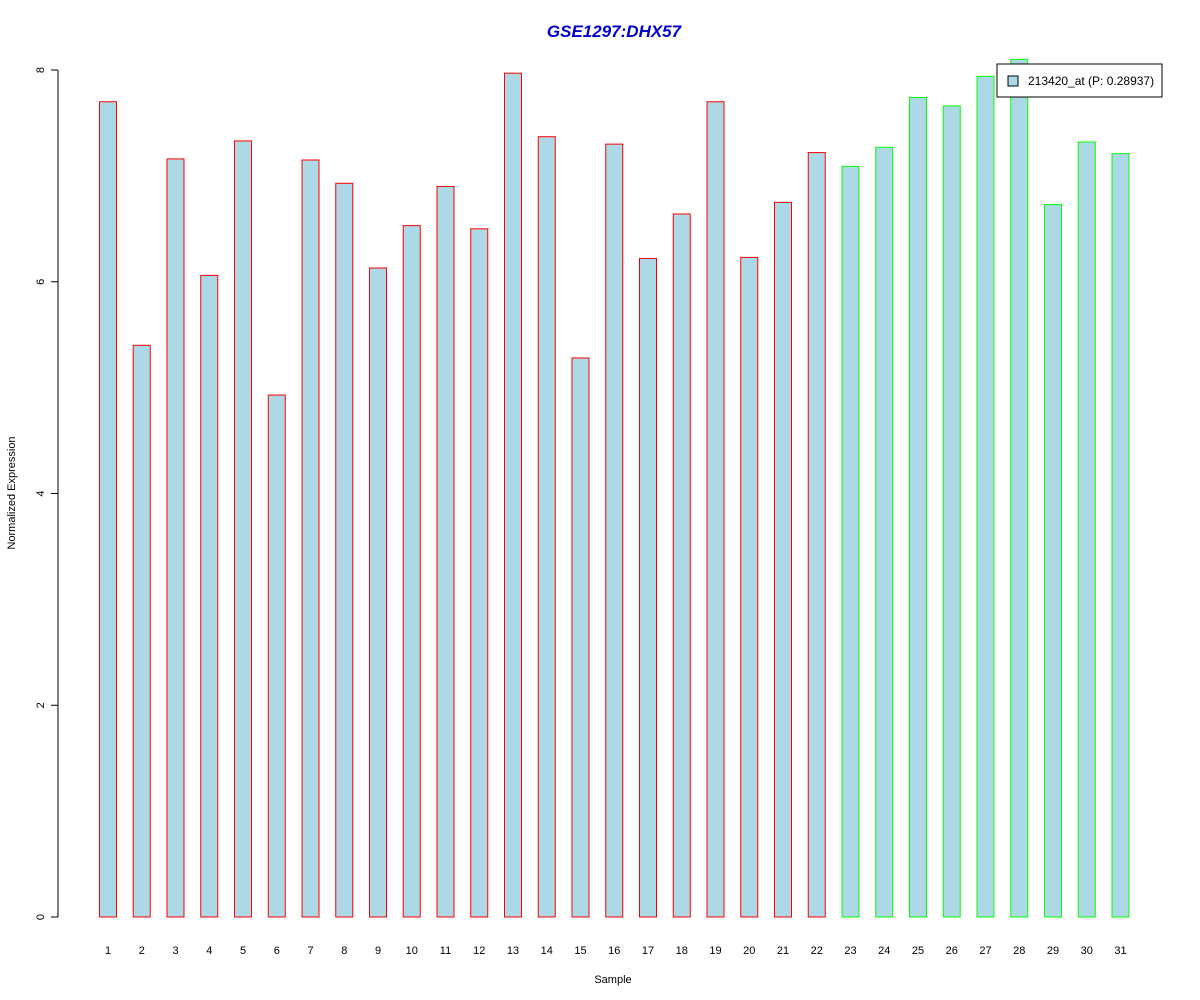  I want to click on x-tick-label: 30, so click(1087, 951).